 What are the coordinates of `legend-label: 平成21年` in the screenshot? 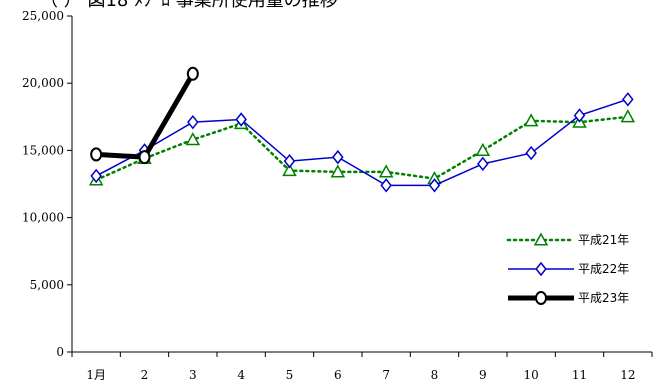 It's located at (603, 240).